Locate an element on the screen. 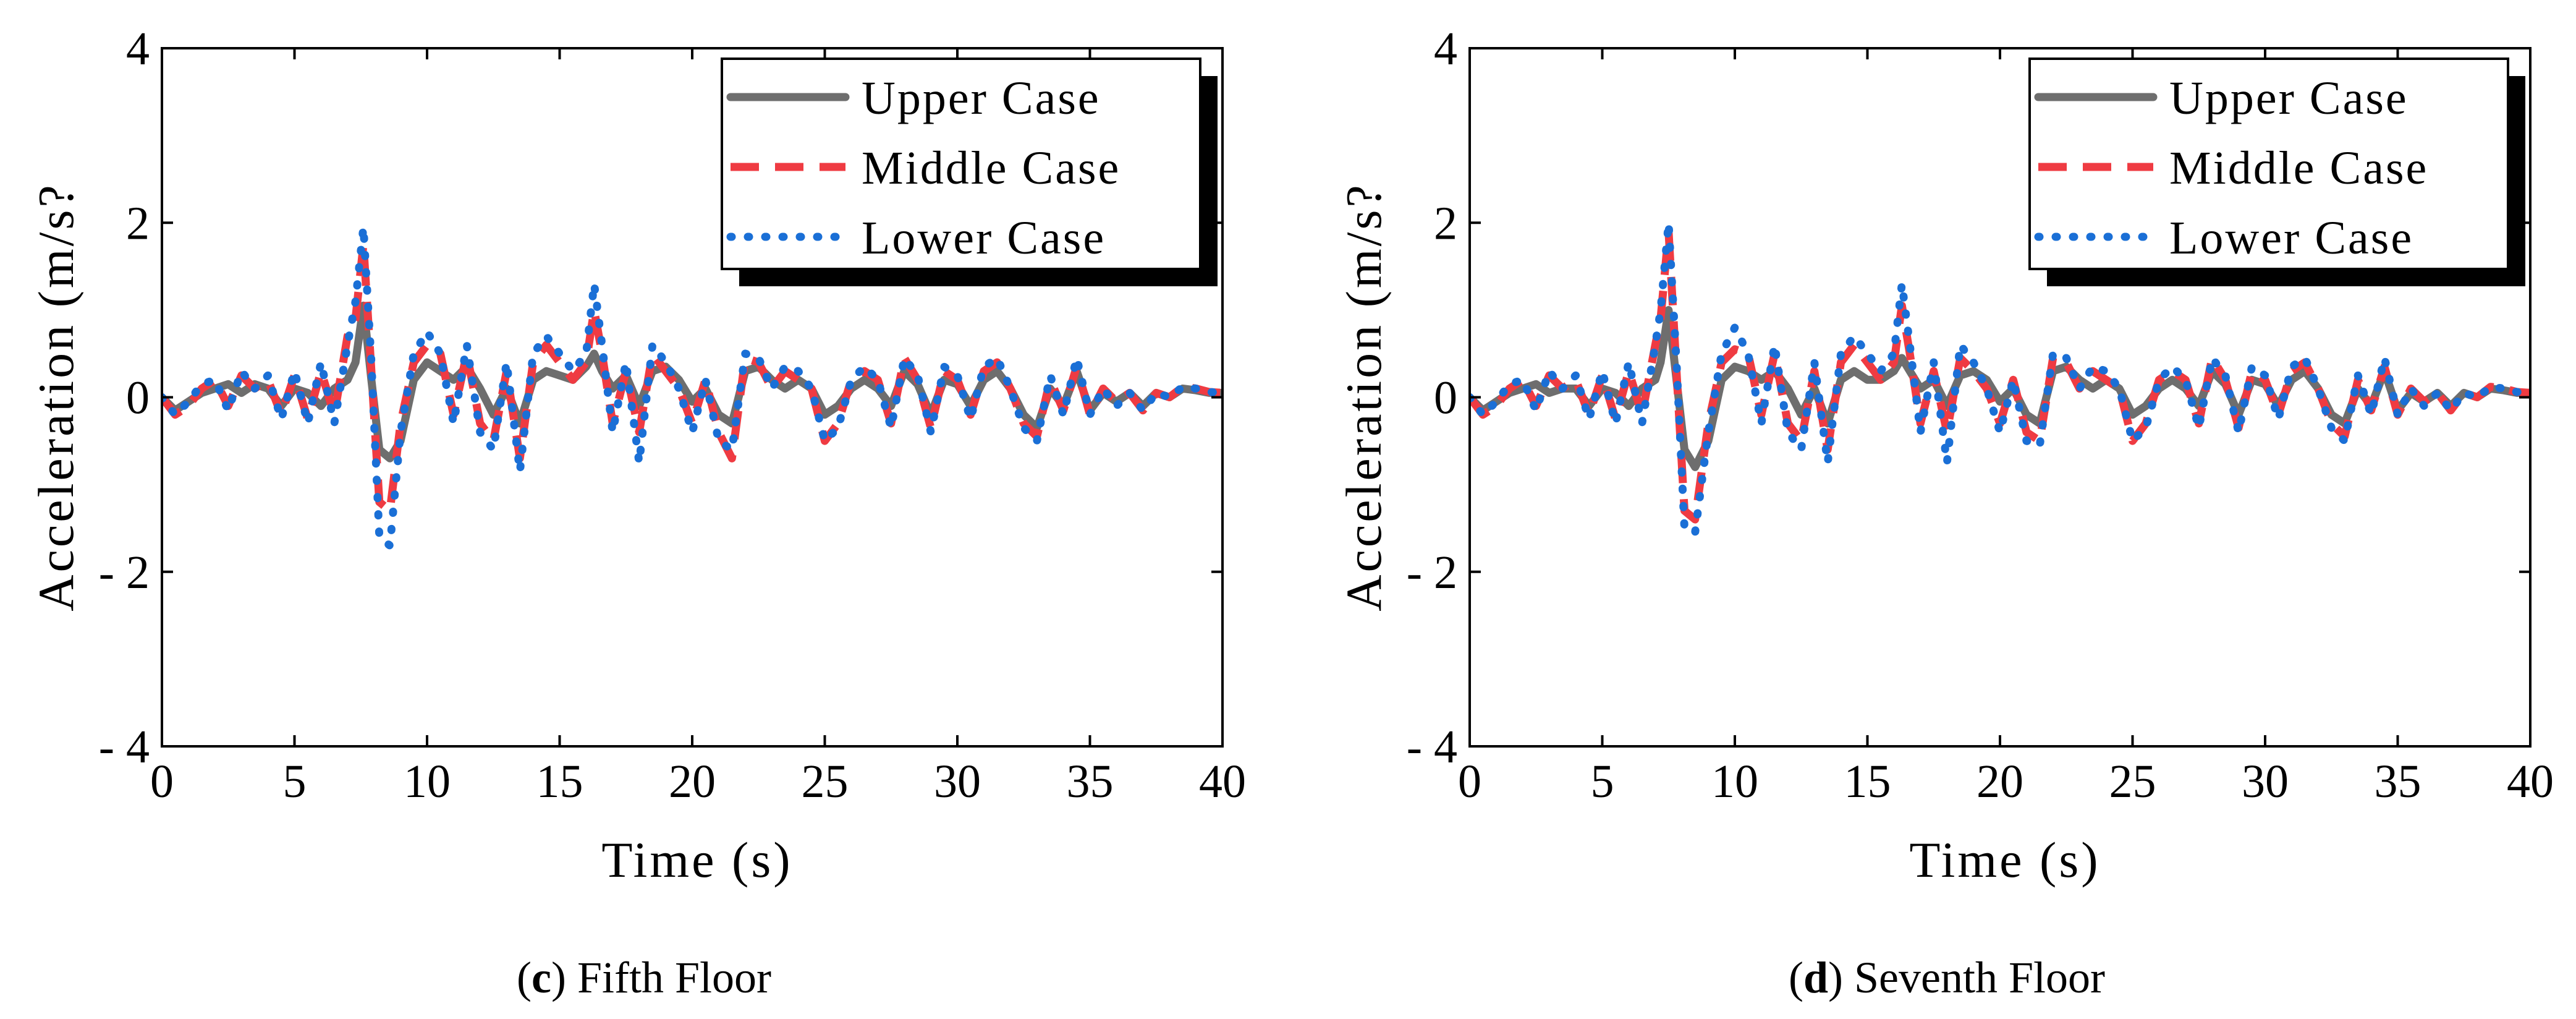 Image resolution: width=2576 pixels, height=1019 pixels. panel-caption: (c) Fifth Floor is located at coordinates (644, 977).